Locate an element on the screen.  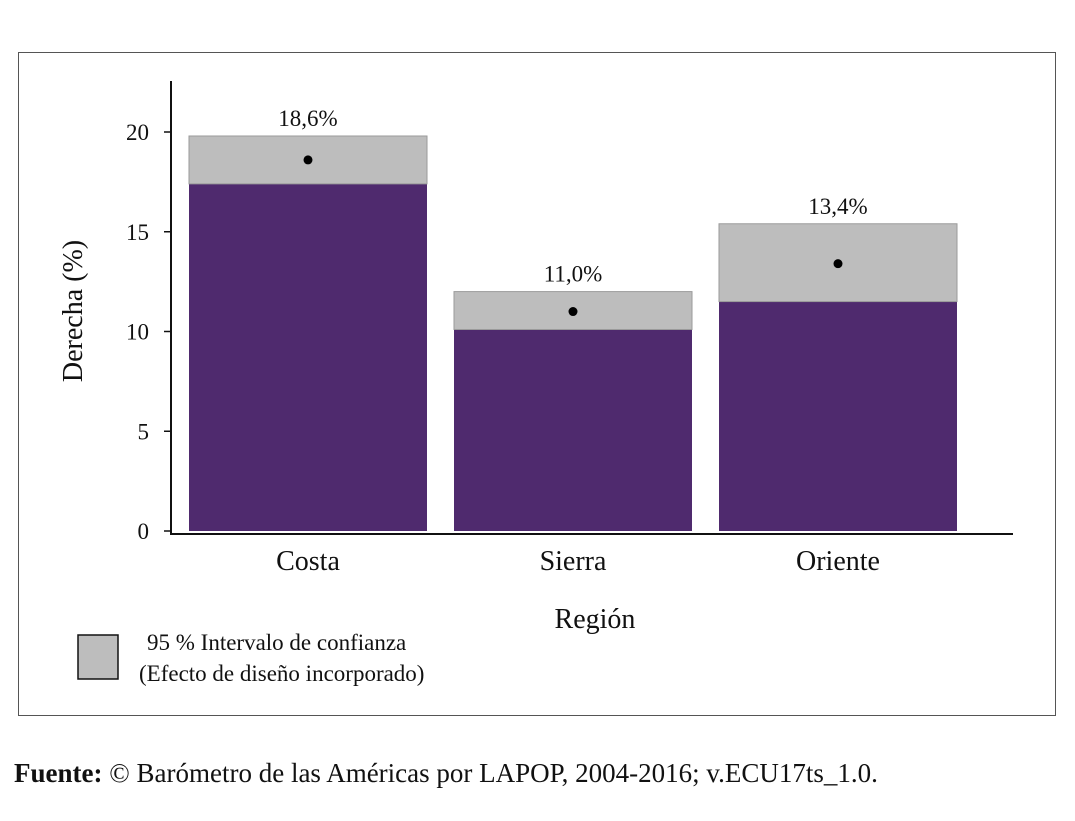
y-tick-label-10: 10 is located at coordinates (137, 332).